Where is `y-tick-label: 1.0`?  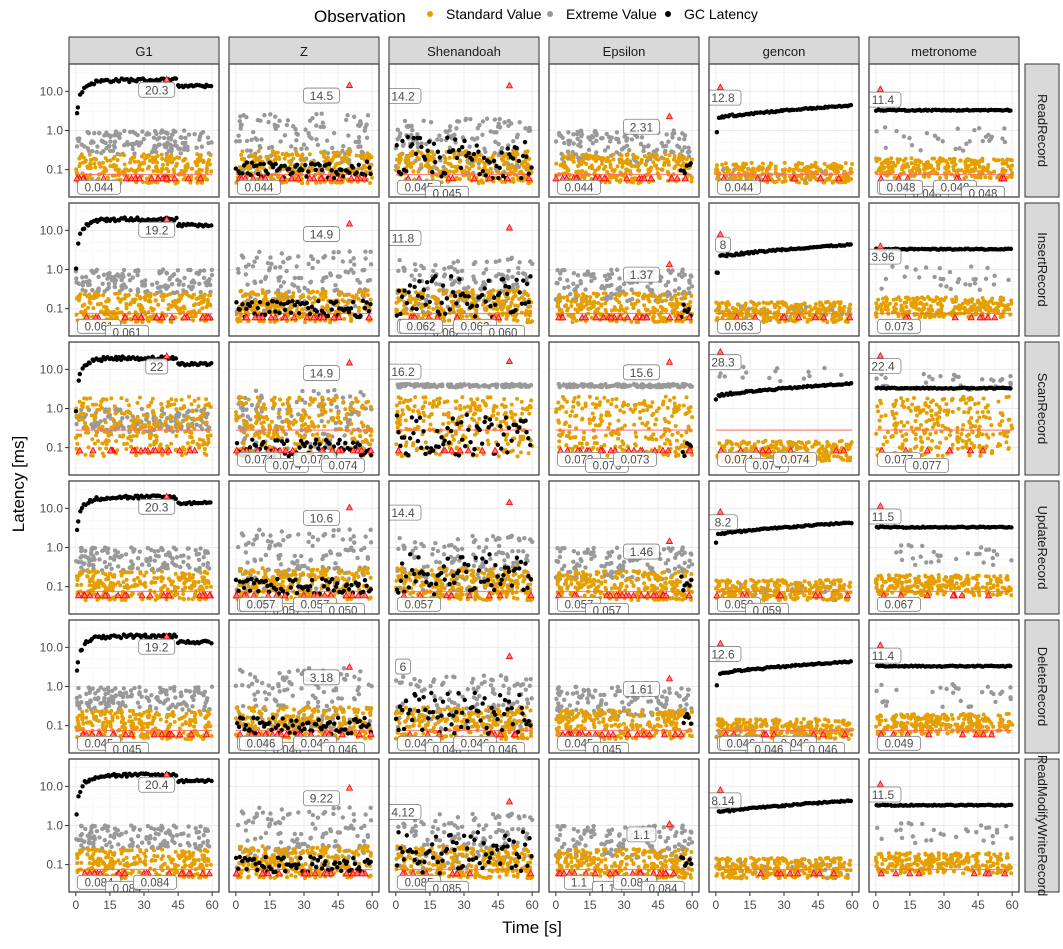 y-tick-label: 1.0 is located at coordinates (54, 270).